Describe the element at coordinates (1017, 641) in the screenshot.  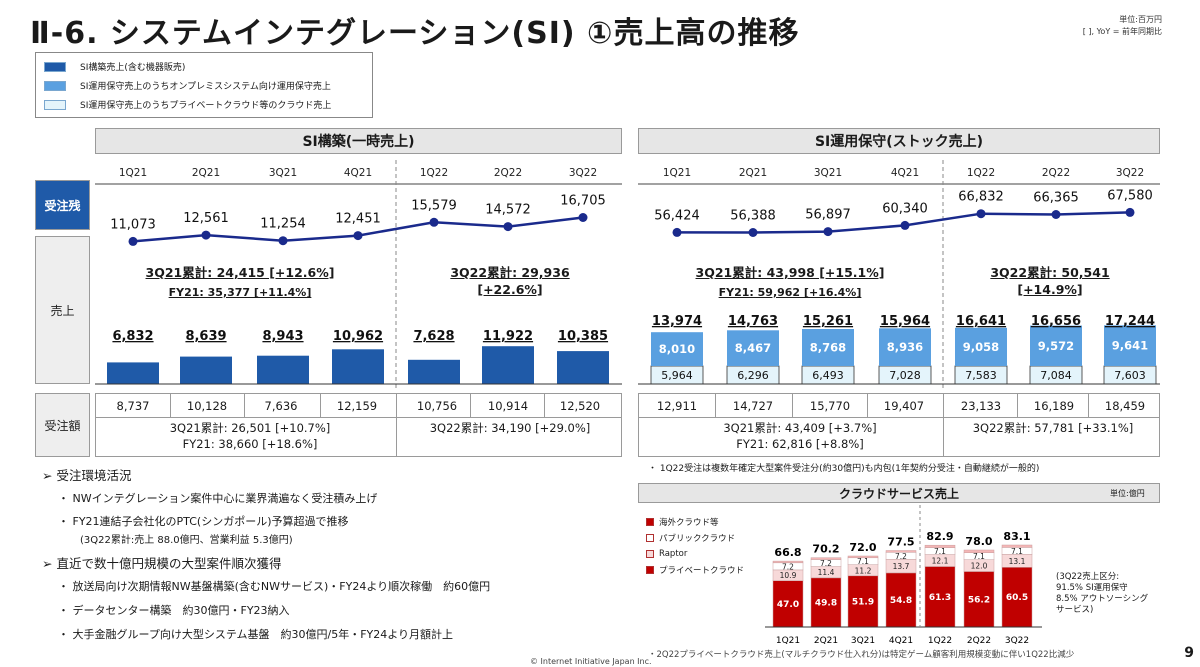
I see `cloud-quarter-label: 3Q22` at that location.